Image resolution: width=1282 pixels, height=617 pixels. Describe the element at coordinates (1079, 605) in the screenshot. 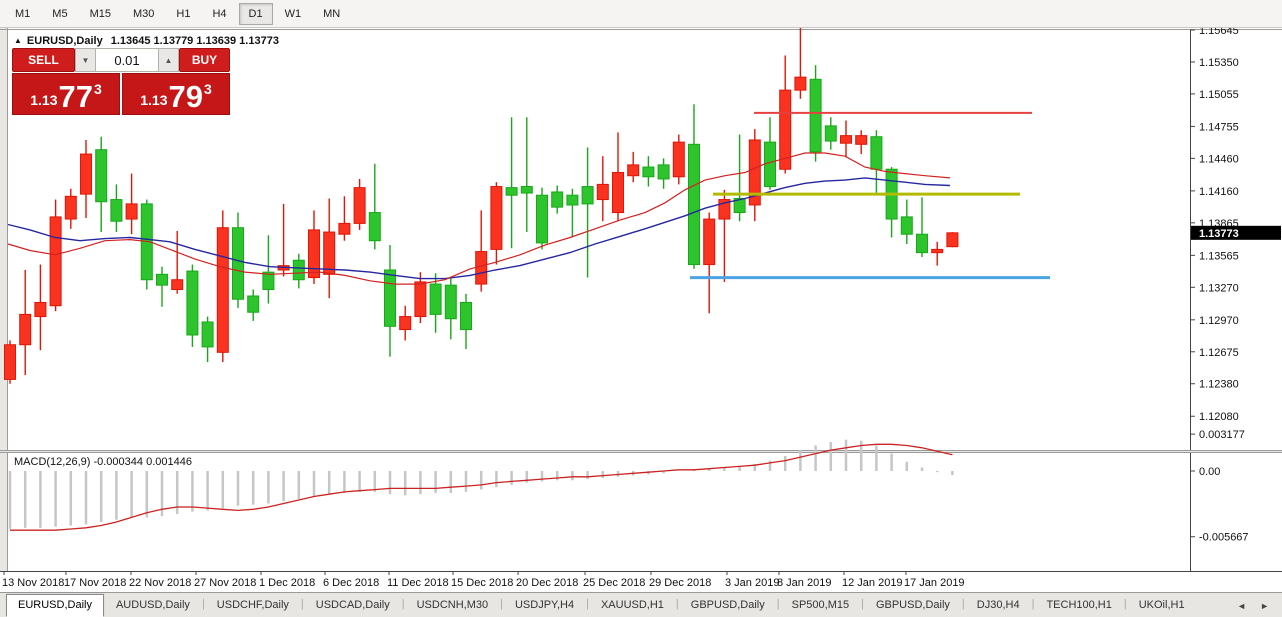

I see `chart-tab-tech100-h1: TECH100,H1` at that location.